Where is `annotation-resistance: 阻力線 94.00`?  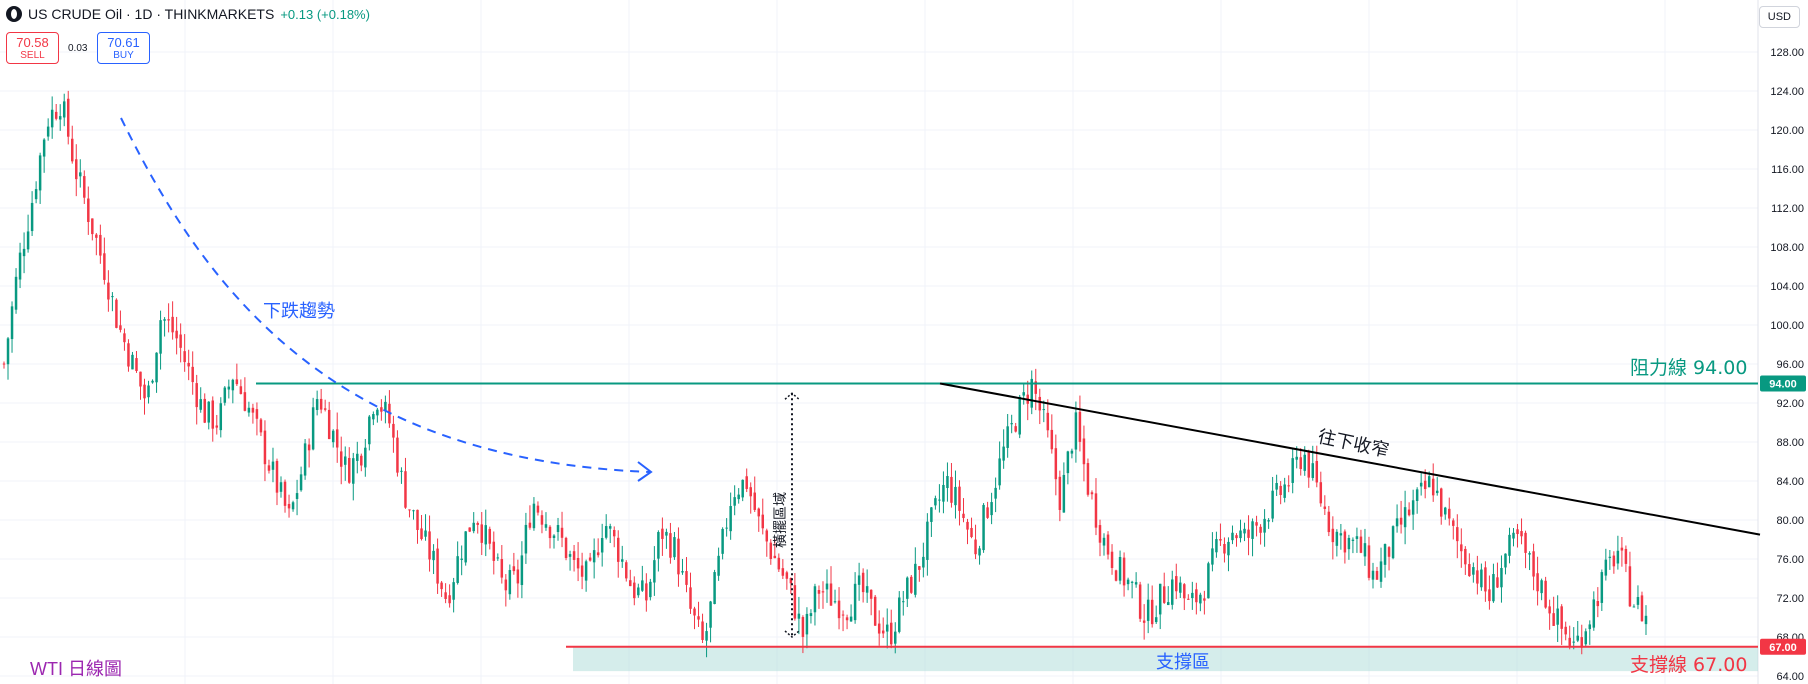
annotation-resistance: 阻力線 94.00 is located at coordinates (1688, 368).